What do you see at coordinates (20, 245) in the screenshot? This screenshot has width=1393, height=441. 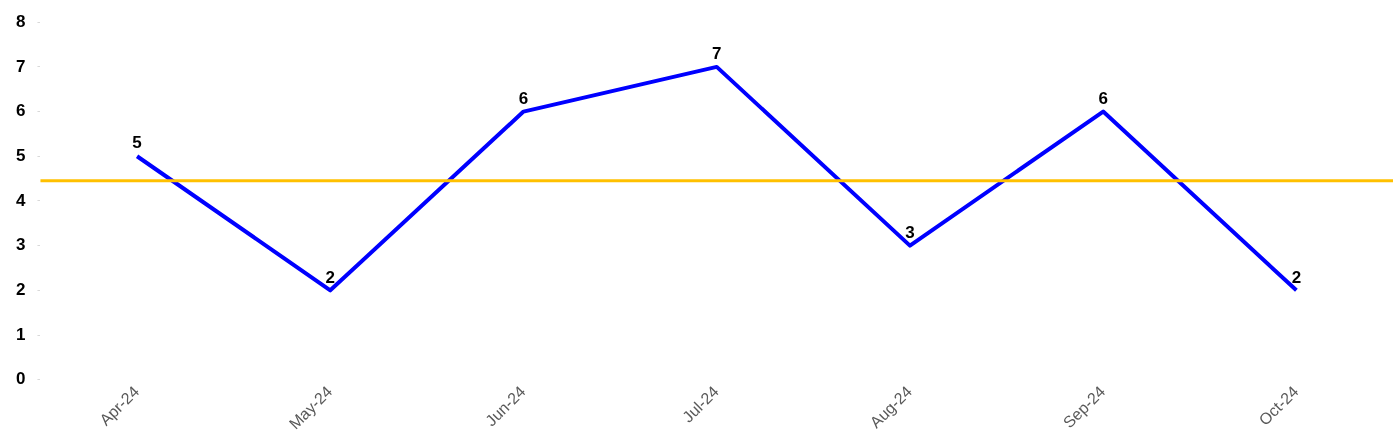 I see `y-tick-label: 3` at bounding box center [20, 245].